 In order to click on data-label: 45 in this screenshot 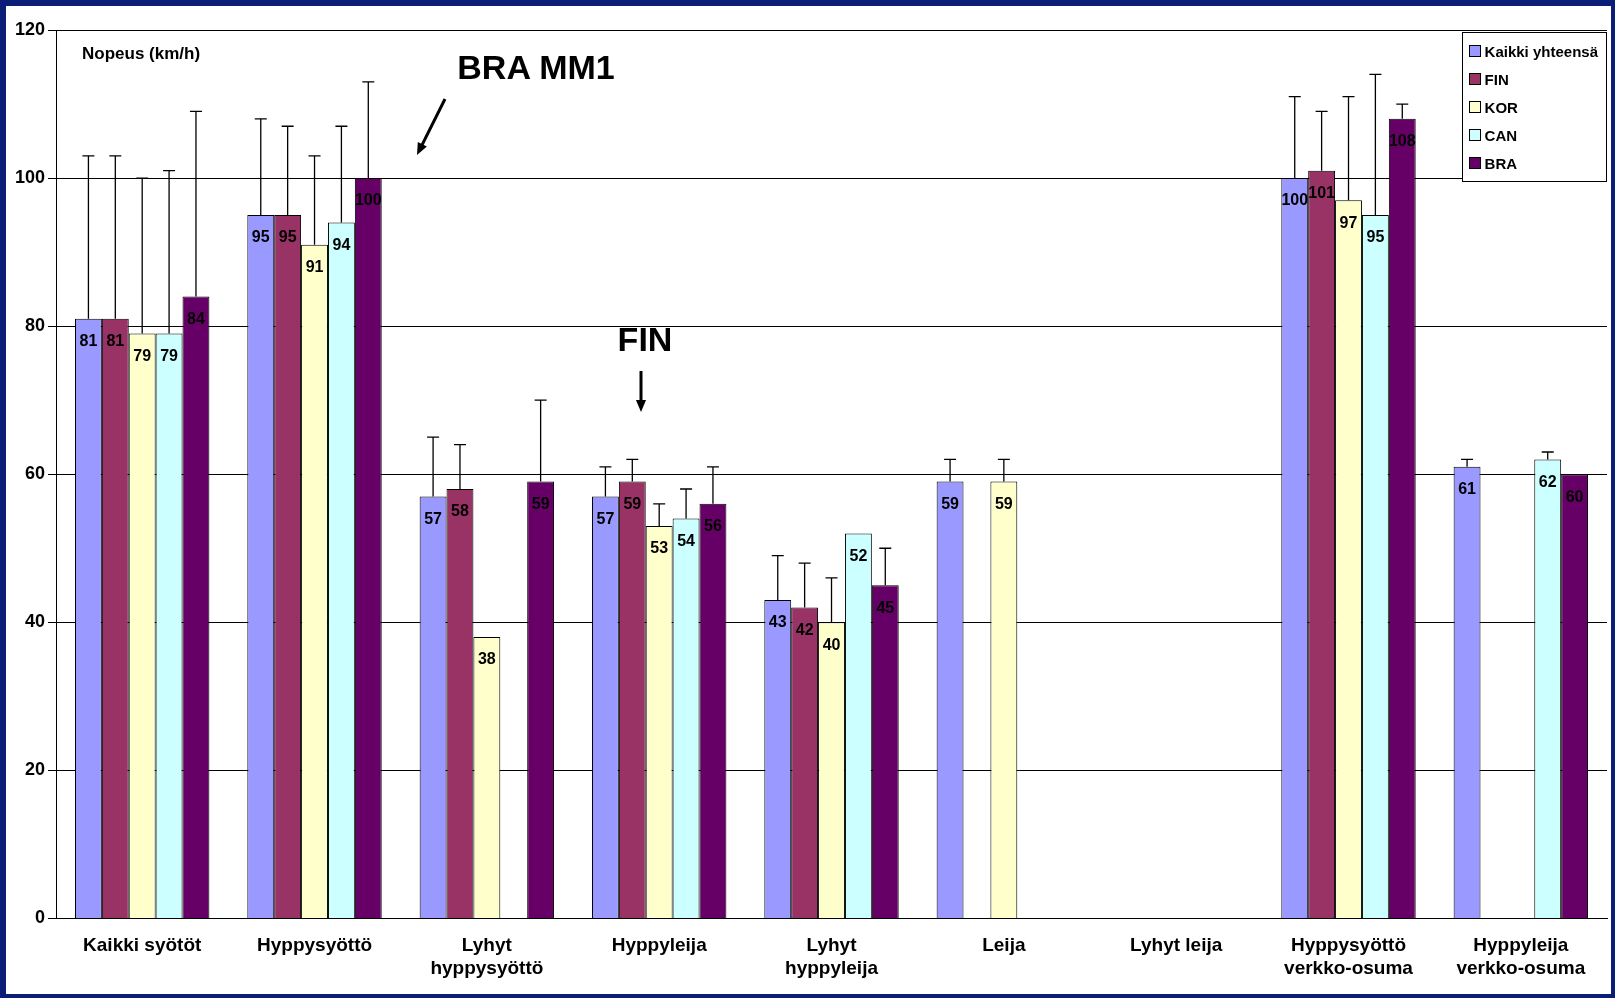, I will do `click(885, 607)`.